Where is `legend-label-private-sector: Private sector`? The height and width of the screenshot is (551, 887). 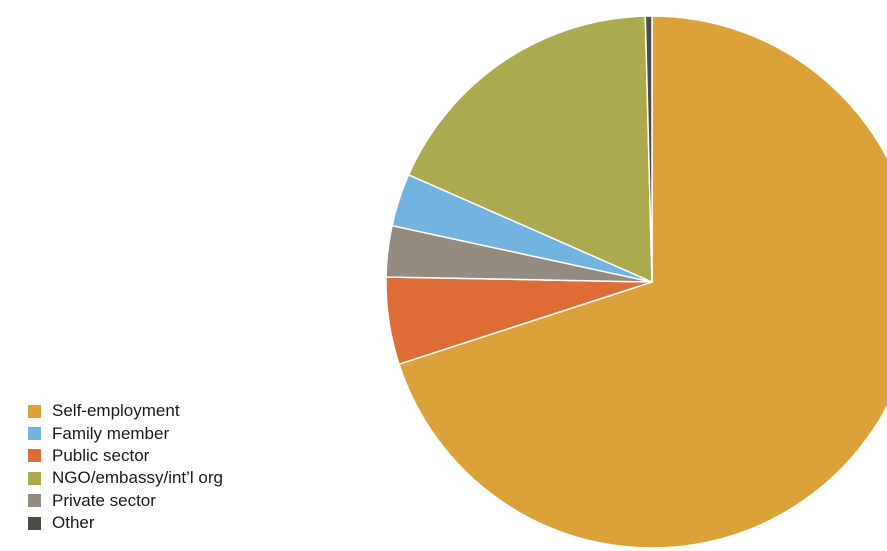 legend-label-private-sector: Private sector is located at coordinates (104, 500).